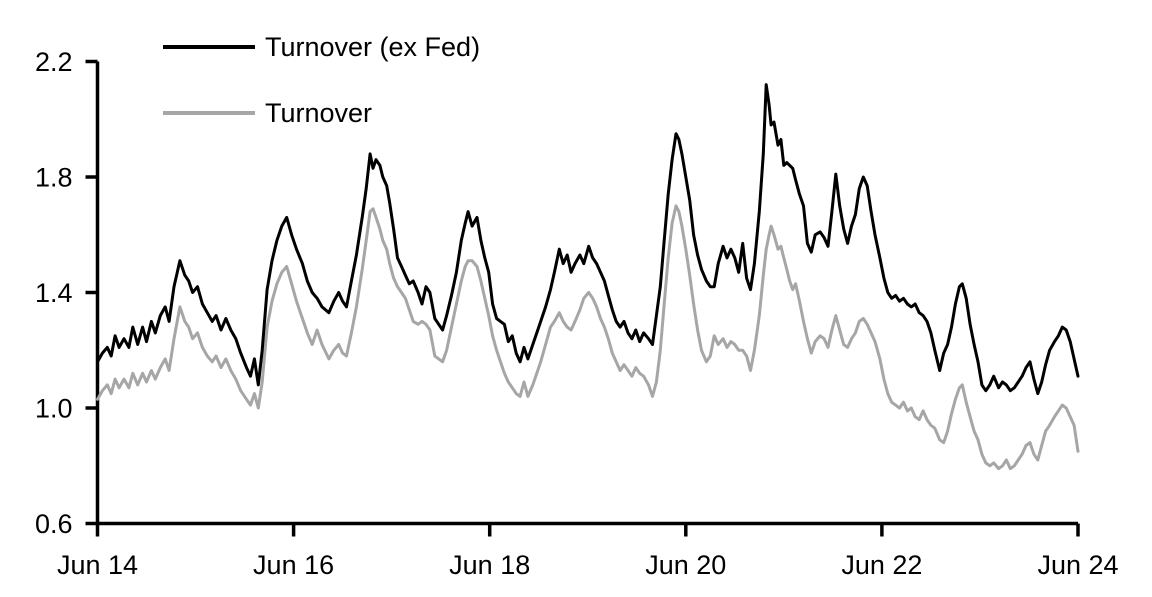  What do you see at coordinates (54, 178) in the screenshot?
I see `y-tick-label-1.8: 1.8` at bounding box center [54, 178].